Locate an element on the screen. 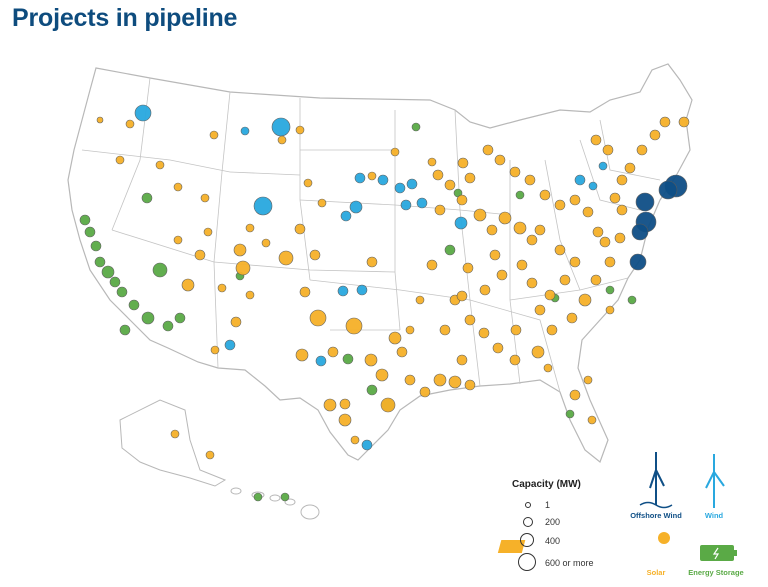  capacity-label-1: 1 is located at coordinates (548, 505).